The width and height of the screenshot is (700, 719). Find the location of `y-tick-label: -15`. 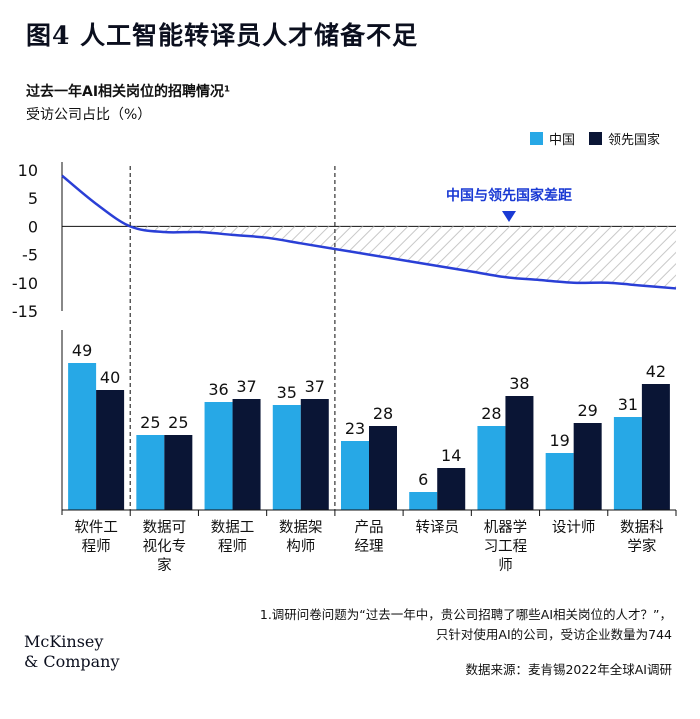

y-tick-label: -15 is located at coordinates (25, 311).